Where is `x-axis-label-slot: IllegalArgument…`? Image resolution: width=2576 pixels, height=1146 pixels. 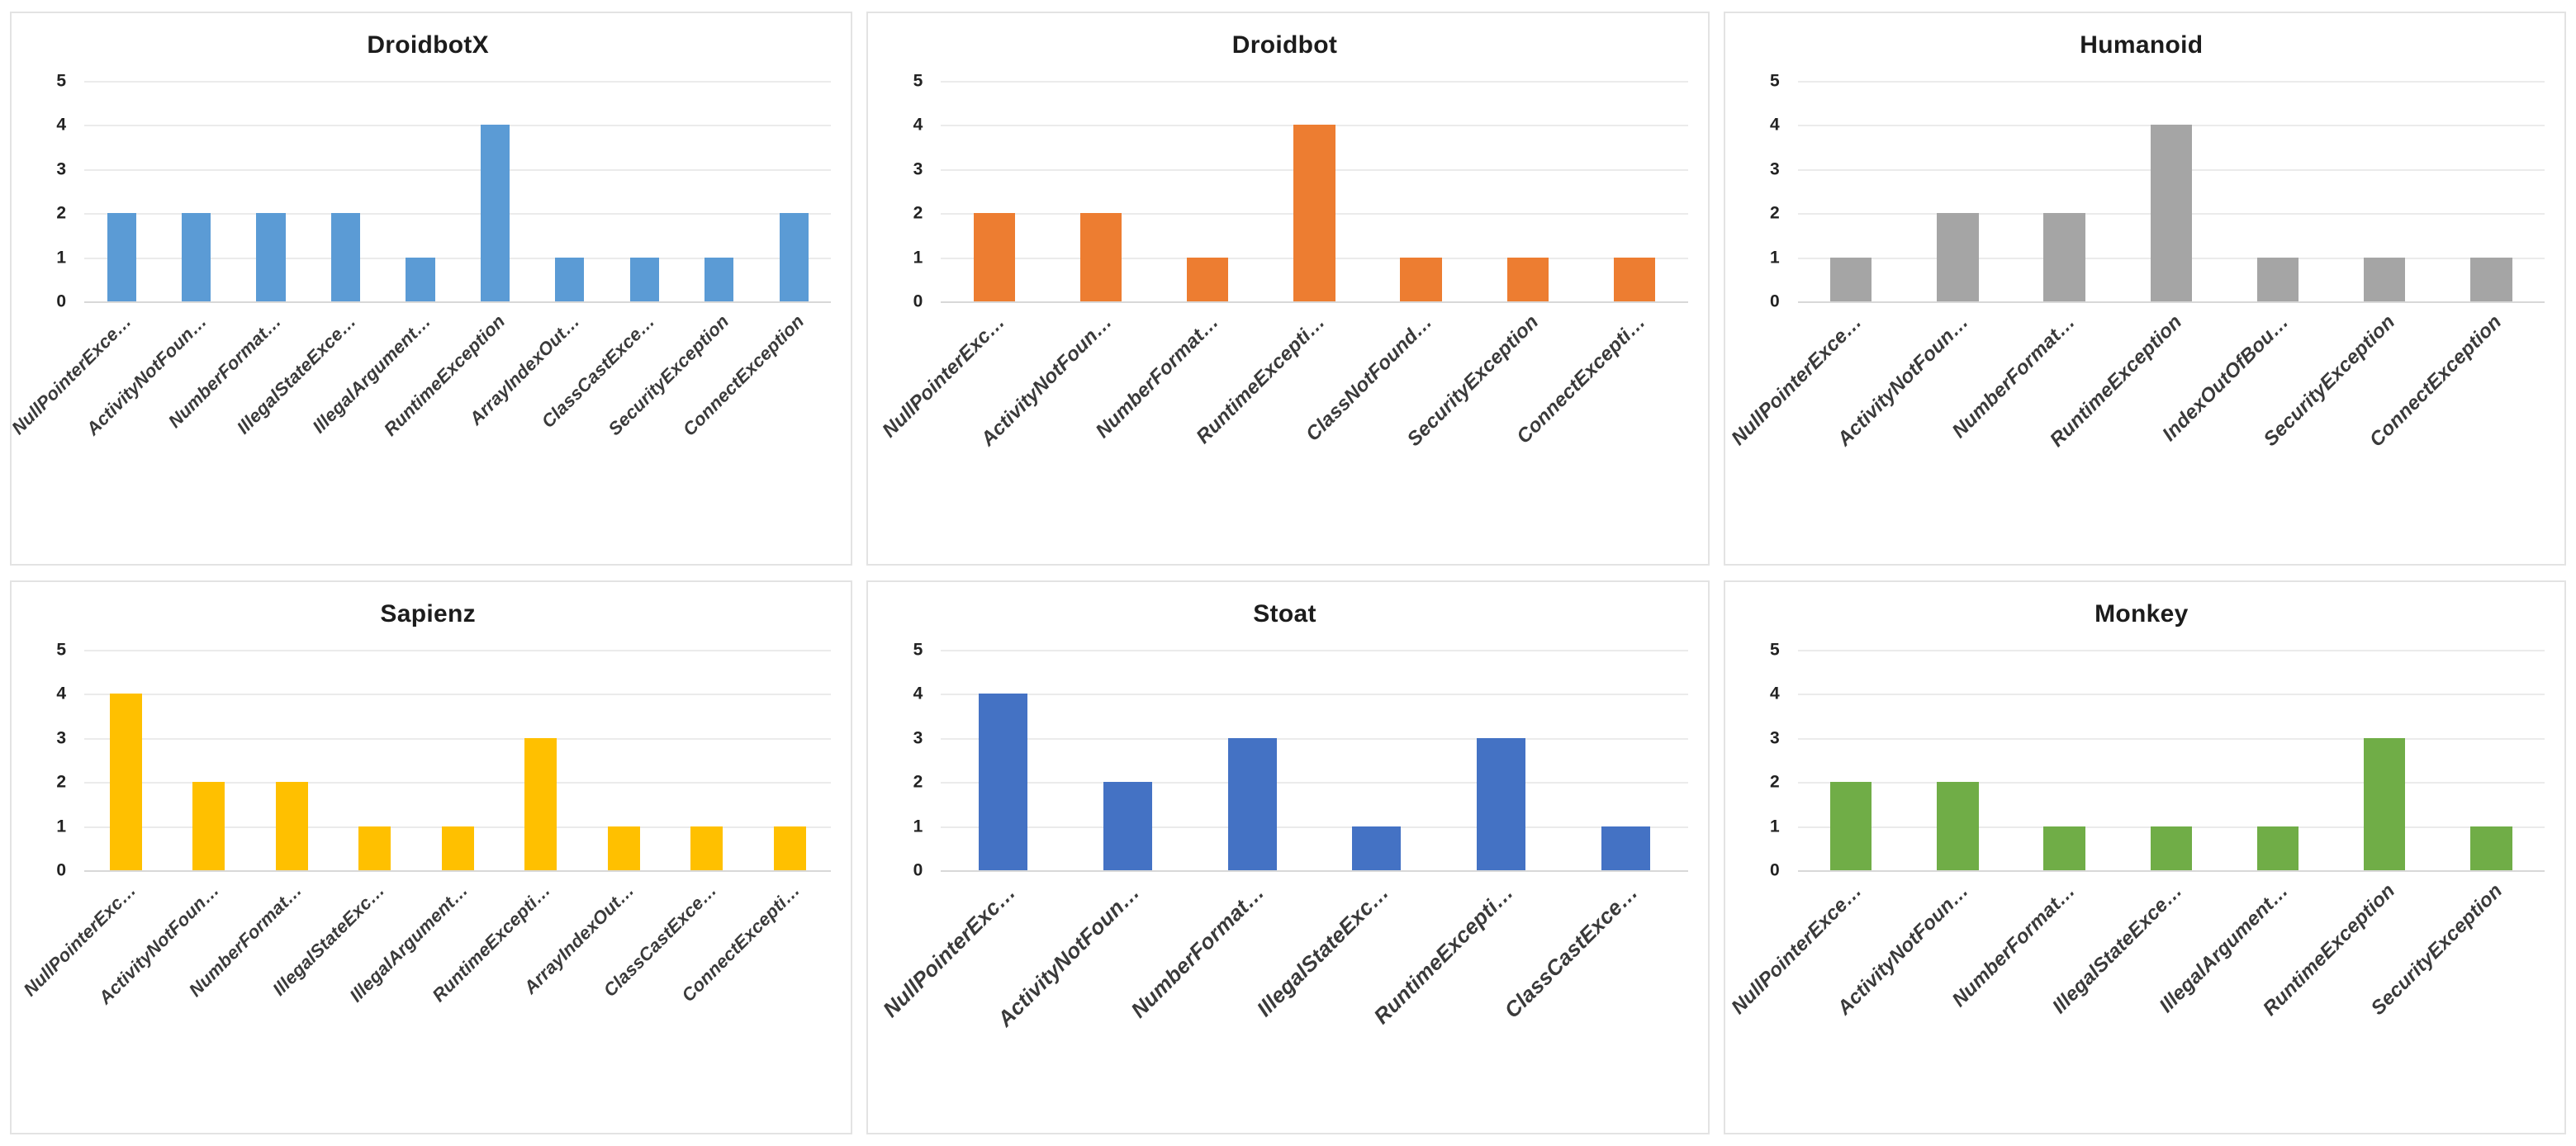
x-axis-label-slot: IllegalArgument… is located at coordinates (422, 998).